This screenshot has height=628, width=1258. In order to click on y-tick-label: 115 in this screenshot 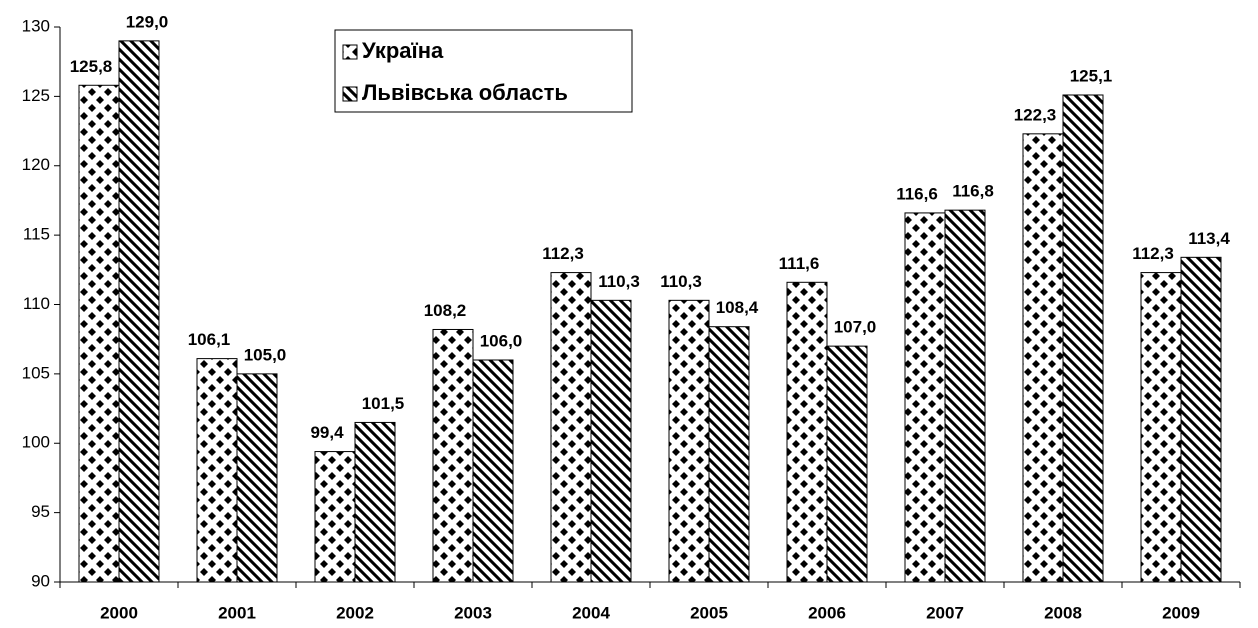, I will do `click(36, 234)`.